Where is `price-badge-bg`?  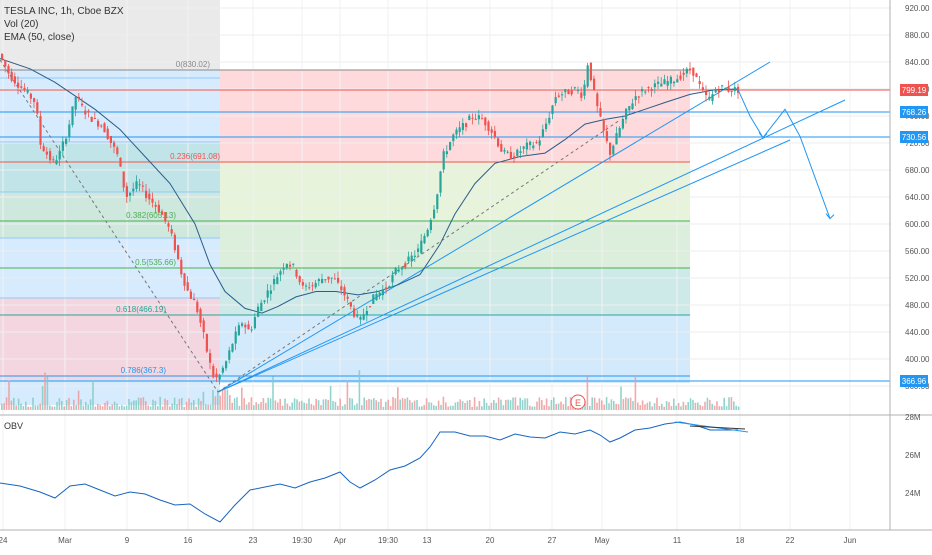 price-badge-bg is located at coordinates (914, 112).